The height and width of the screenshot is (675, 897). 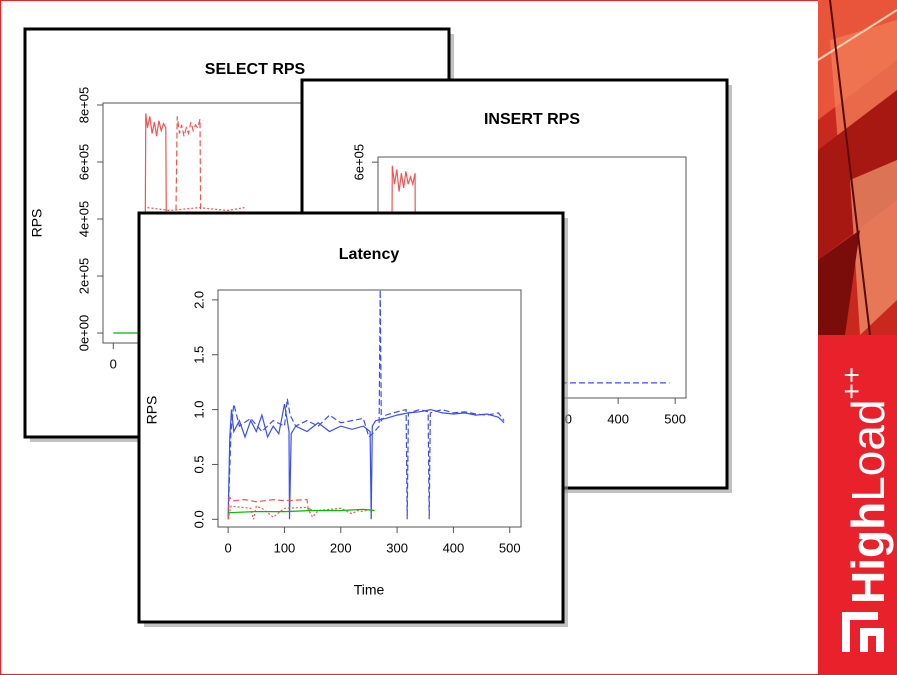 I want to click on brand-light: Load, so click(x=868, y=450).